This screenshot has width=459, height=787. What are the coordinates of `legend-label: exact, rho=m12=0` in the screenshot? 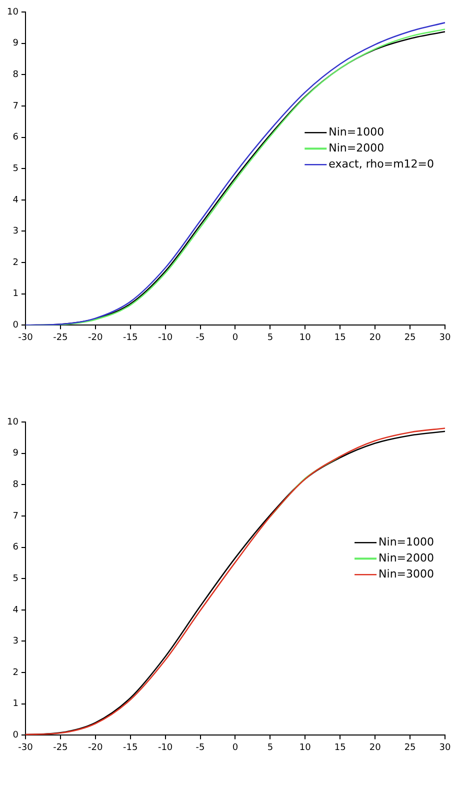 It's located at (381, 163).